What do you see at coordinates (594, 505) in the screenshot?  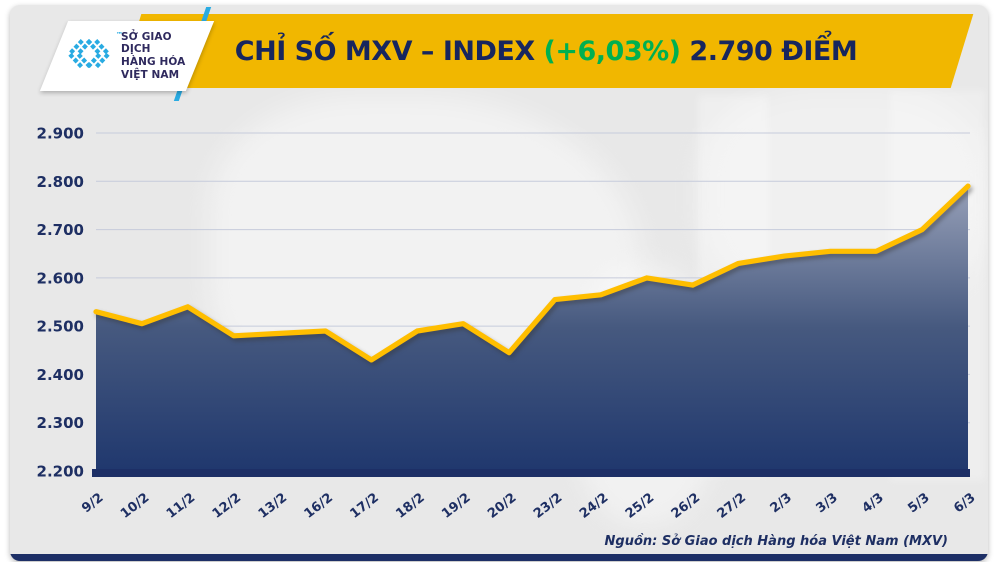 I see `x-axis-tick-label: 24/2` at bounding box center [594, 505].